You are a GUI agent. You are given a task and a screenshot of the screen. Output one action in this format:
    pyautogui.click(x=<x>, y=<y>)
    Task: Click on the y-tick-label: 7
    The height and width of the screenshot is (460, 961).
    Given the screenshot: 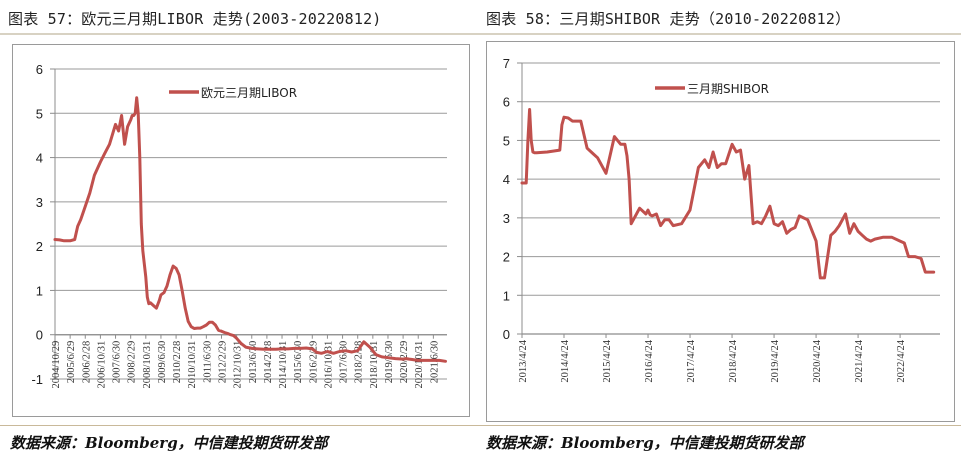 What is the action you would take?
    pyautogui.click(x=506, y=63)
    